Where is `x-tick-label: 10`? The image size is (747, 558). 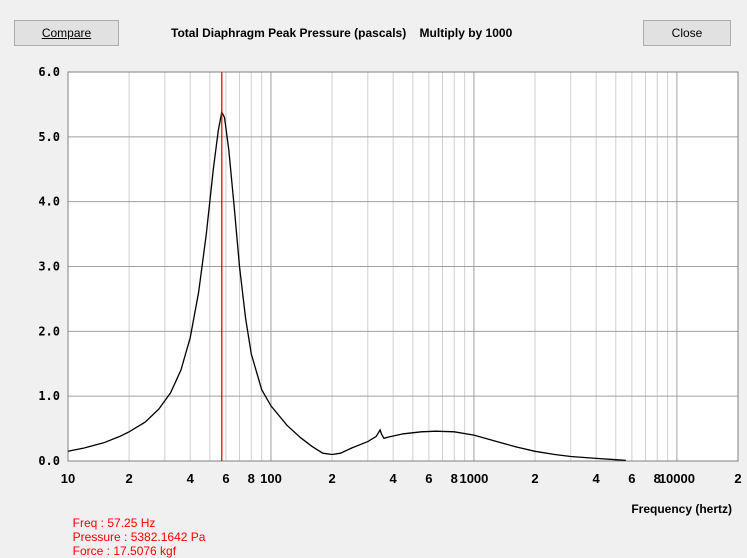
x-tick-label: 10 is located at coordinates (68, 478).